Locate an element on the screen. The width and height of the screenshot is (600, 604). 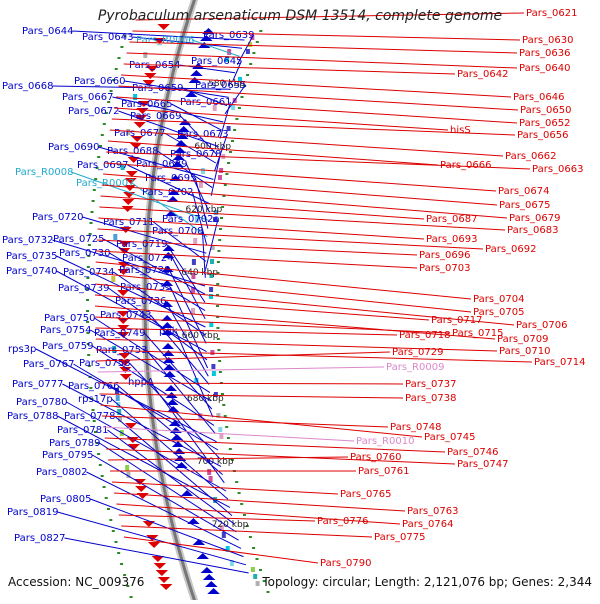
left-gene-label: Pars_0665 is located at coordinates (146, 104).